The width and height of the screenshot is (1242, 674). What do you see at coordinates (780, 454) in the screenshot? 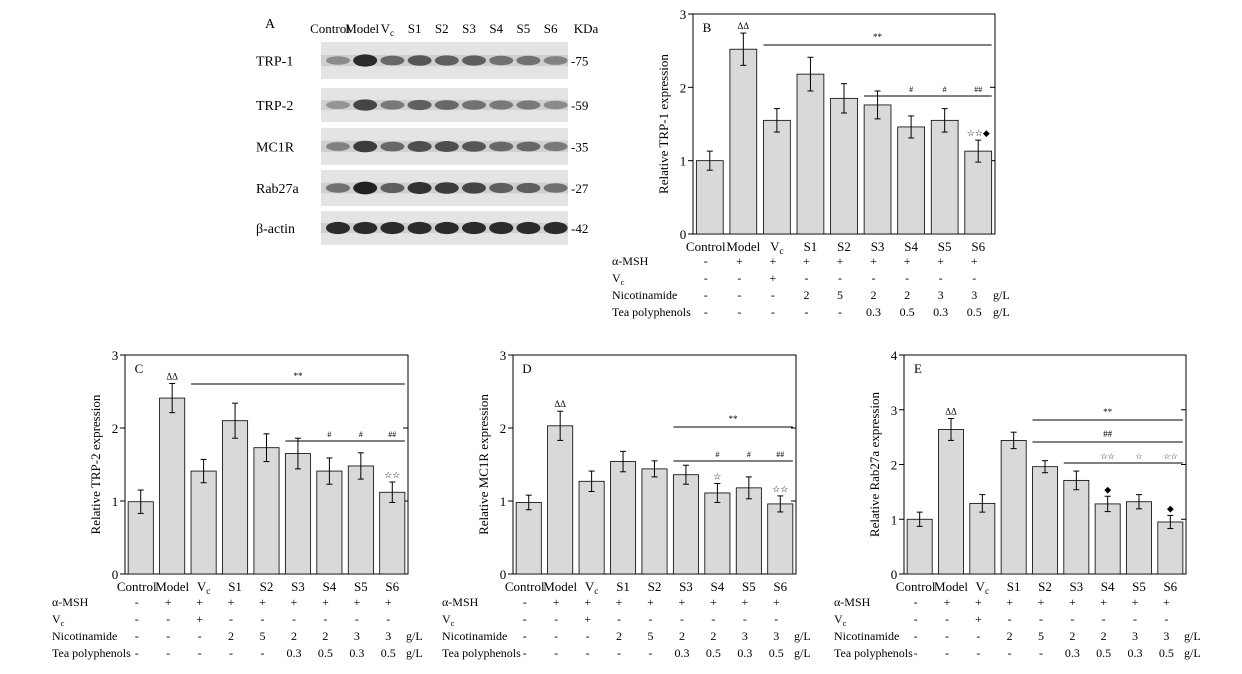
I see `bracket-segment-label: ##` at bounding box center [780, 454].